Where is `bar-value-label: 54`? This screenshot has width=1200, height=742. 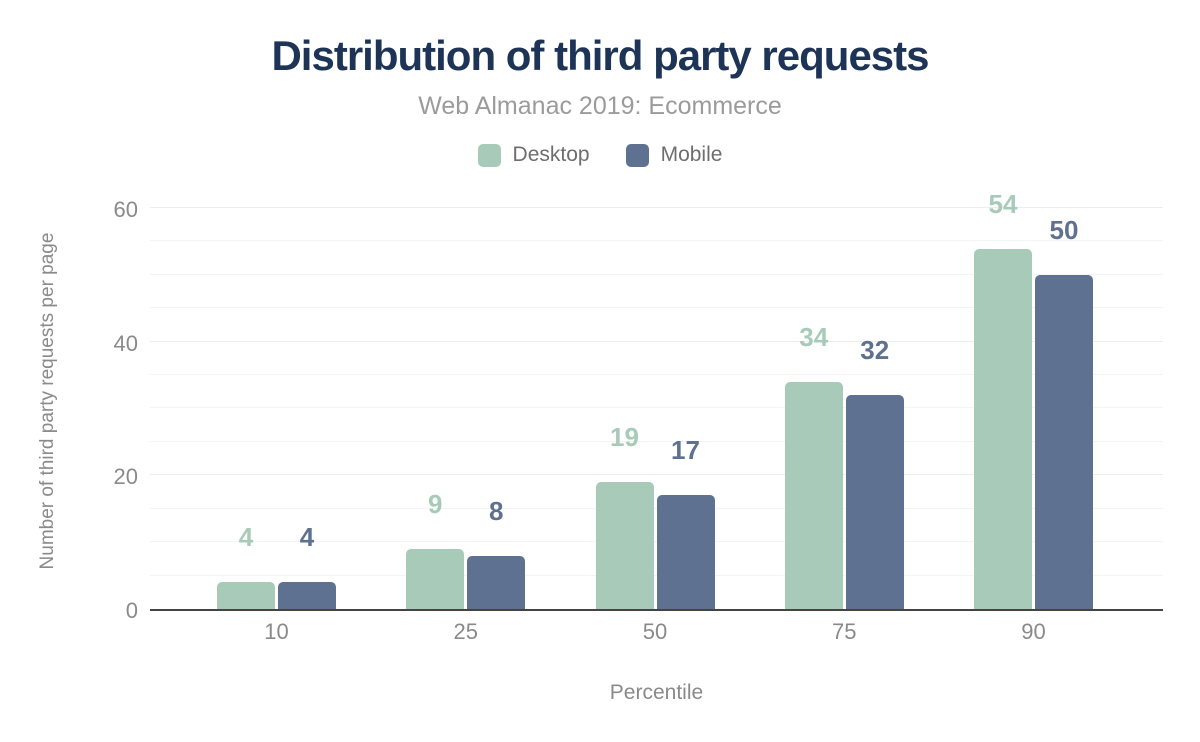 bar-value-label: 54 is located at coordinates (1003, 204).